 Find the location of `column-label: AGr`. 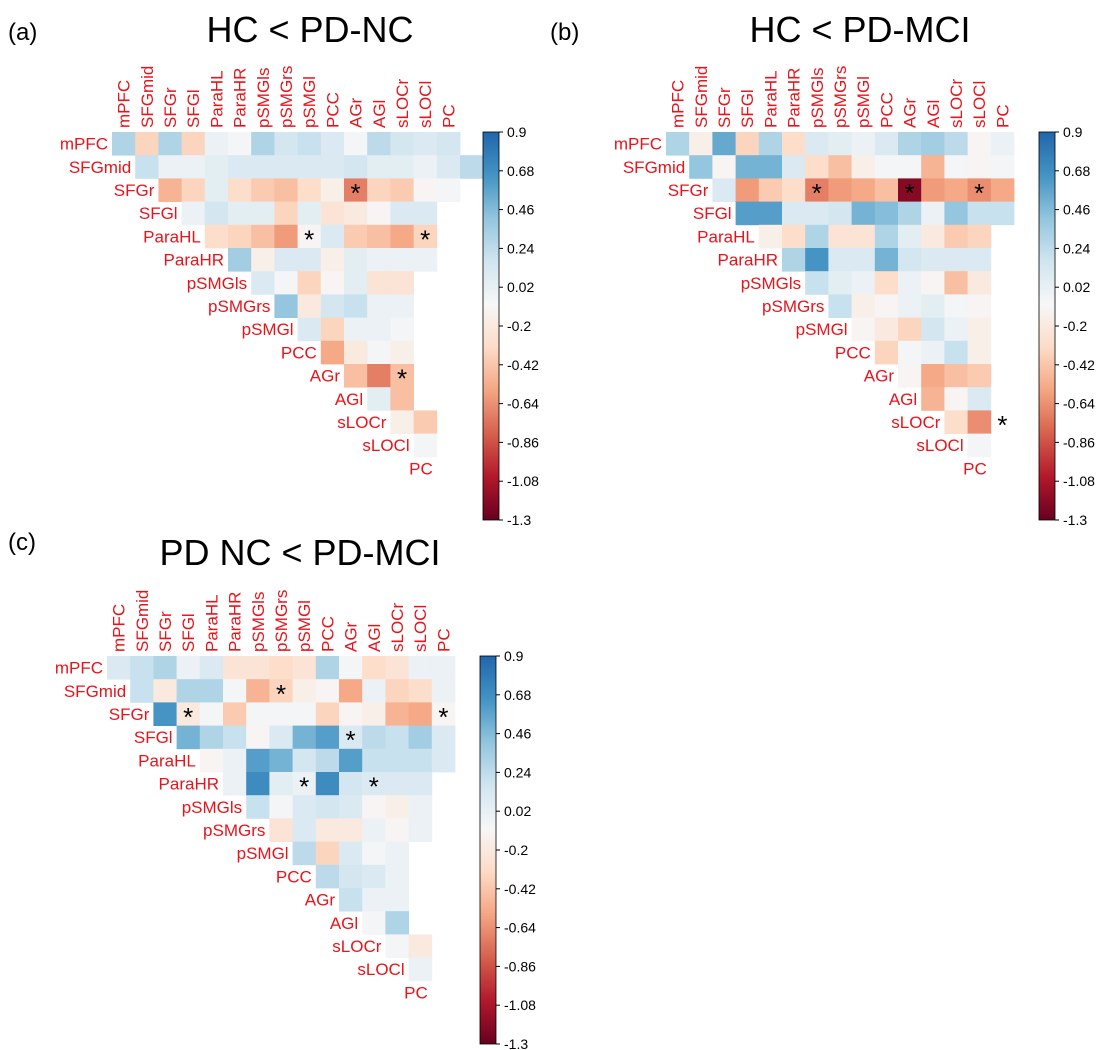

column-label: AGr is located at coordinates (910, 112).